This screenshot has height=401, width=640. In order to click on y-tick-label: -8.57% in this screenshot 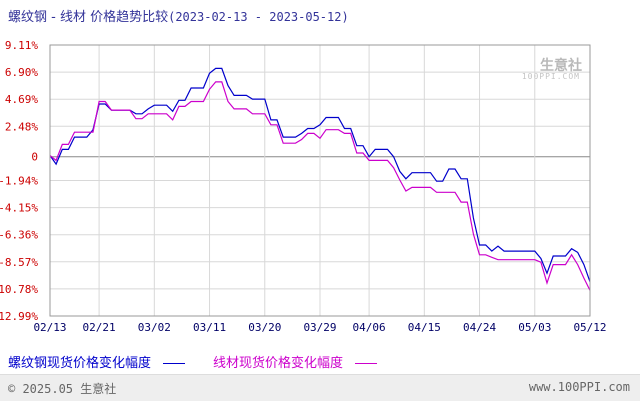, I will do `click(19, 262)`.